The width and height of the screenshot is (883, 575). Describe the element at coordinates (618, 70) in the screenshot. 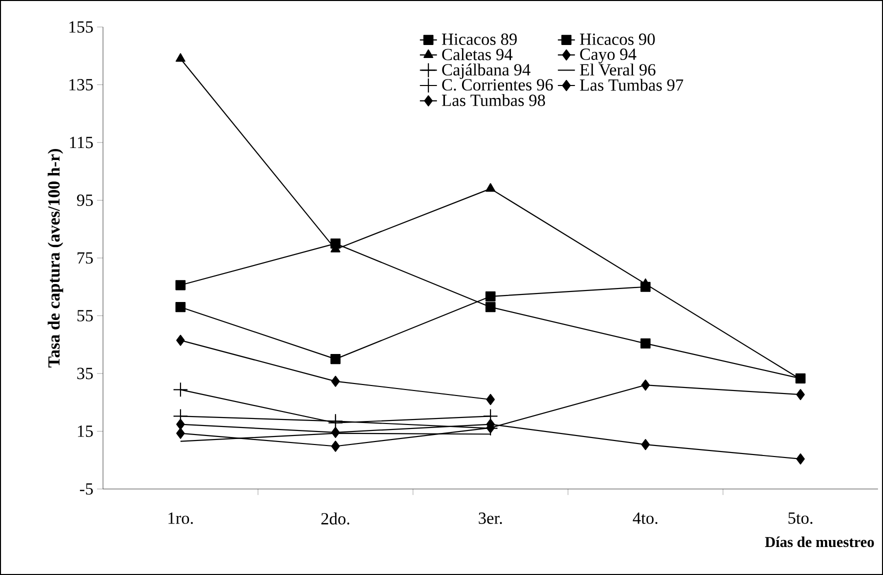

I see `legend-label: El Veral 96` at that location.